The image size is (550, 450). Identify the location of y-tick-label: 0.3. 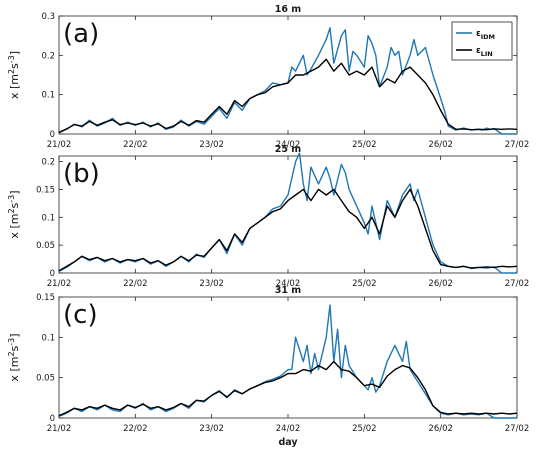
(48, 17).